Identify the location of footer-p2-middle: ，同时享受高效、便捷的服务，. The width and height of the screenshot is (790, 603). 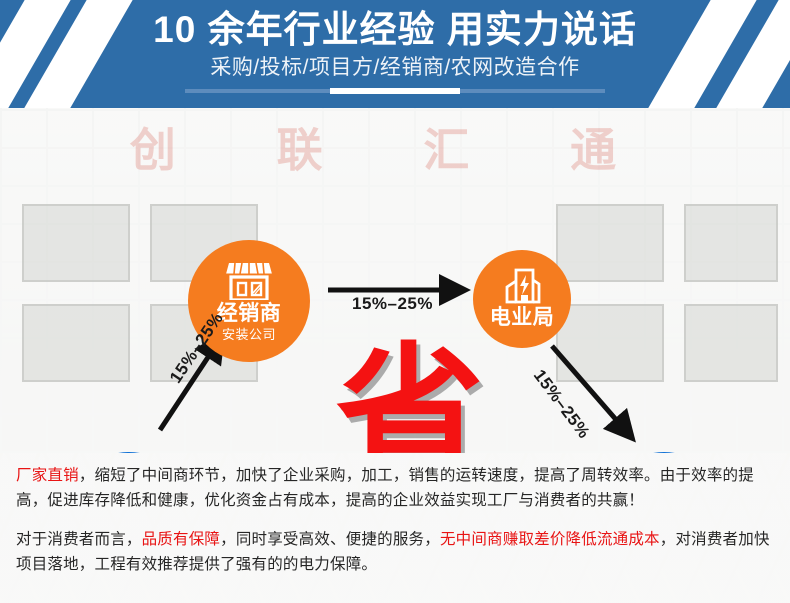
(330, 539).